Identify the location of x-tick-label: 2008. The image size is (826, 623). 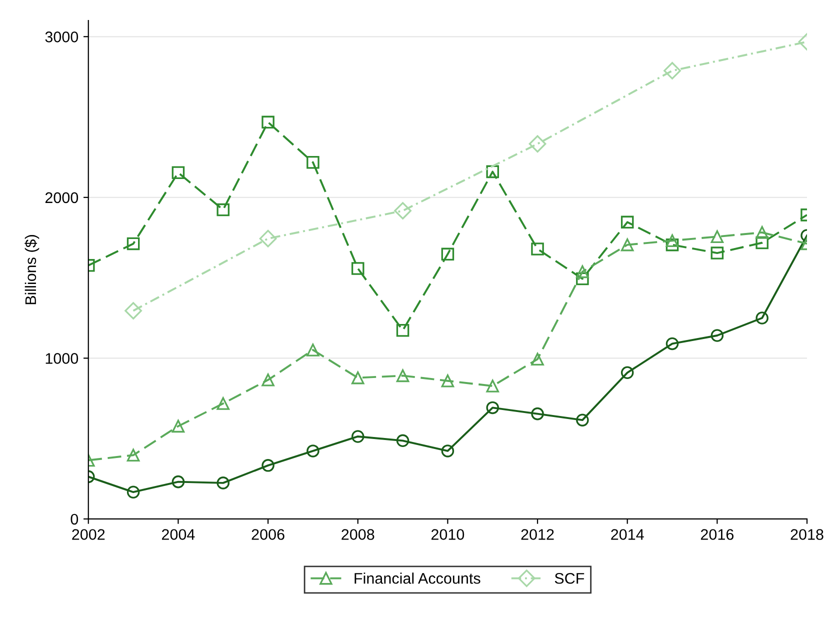
(358, 534).